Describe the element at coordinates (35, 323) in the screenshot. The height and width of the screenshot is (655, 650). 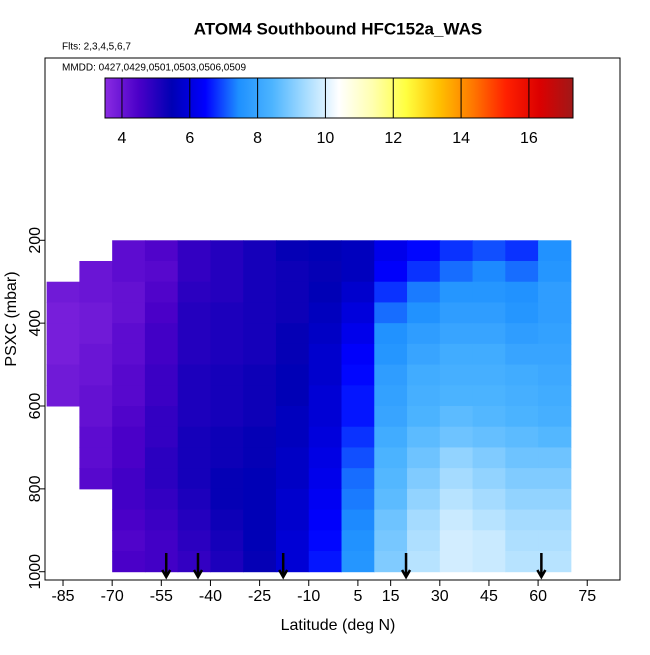
I see `y-tick-label: 400` at that location.